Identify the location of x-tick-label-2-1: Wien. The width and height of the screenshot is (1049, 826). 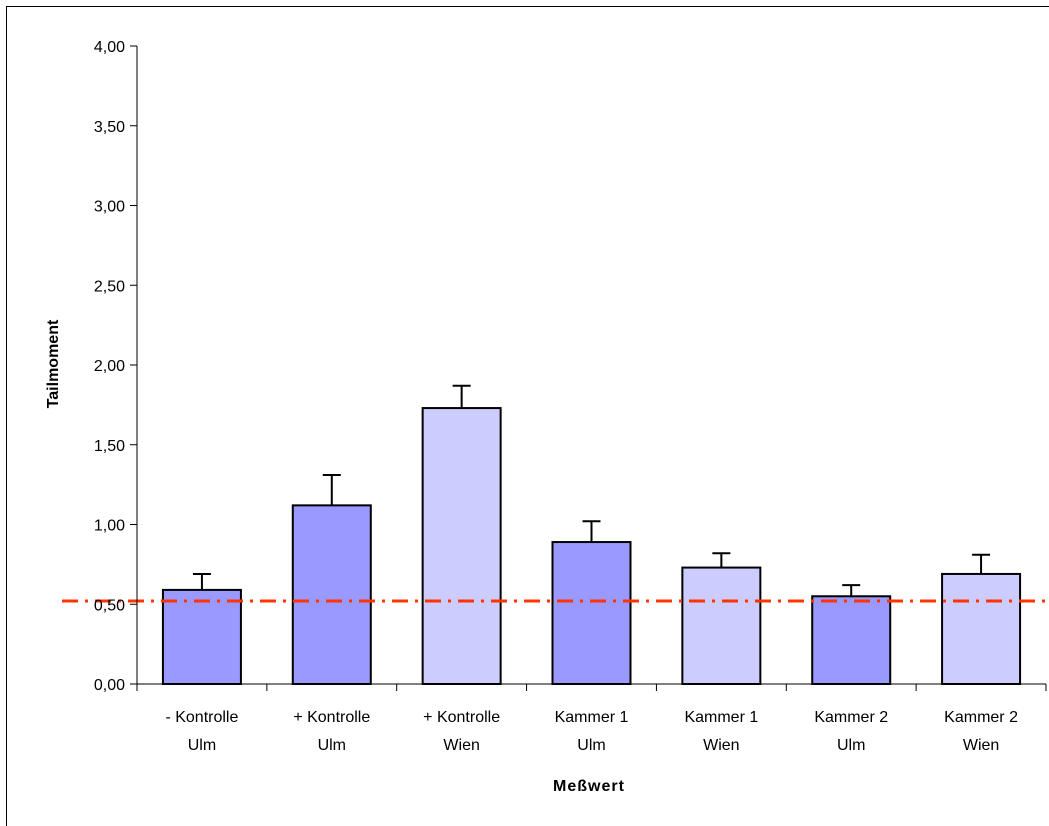
(461, 745).